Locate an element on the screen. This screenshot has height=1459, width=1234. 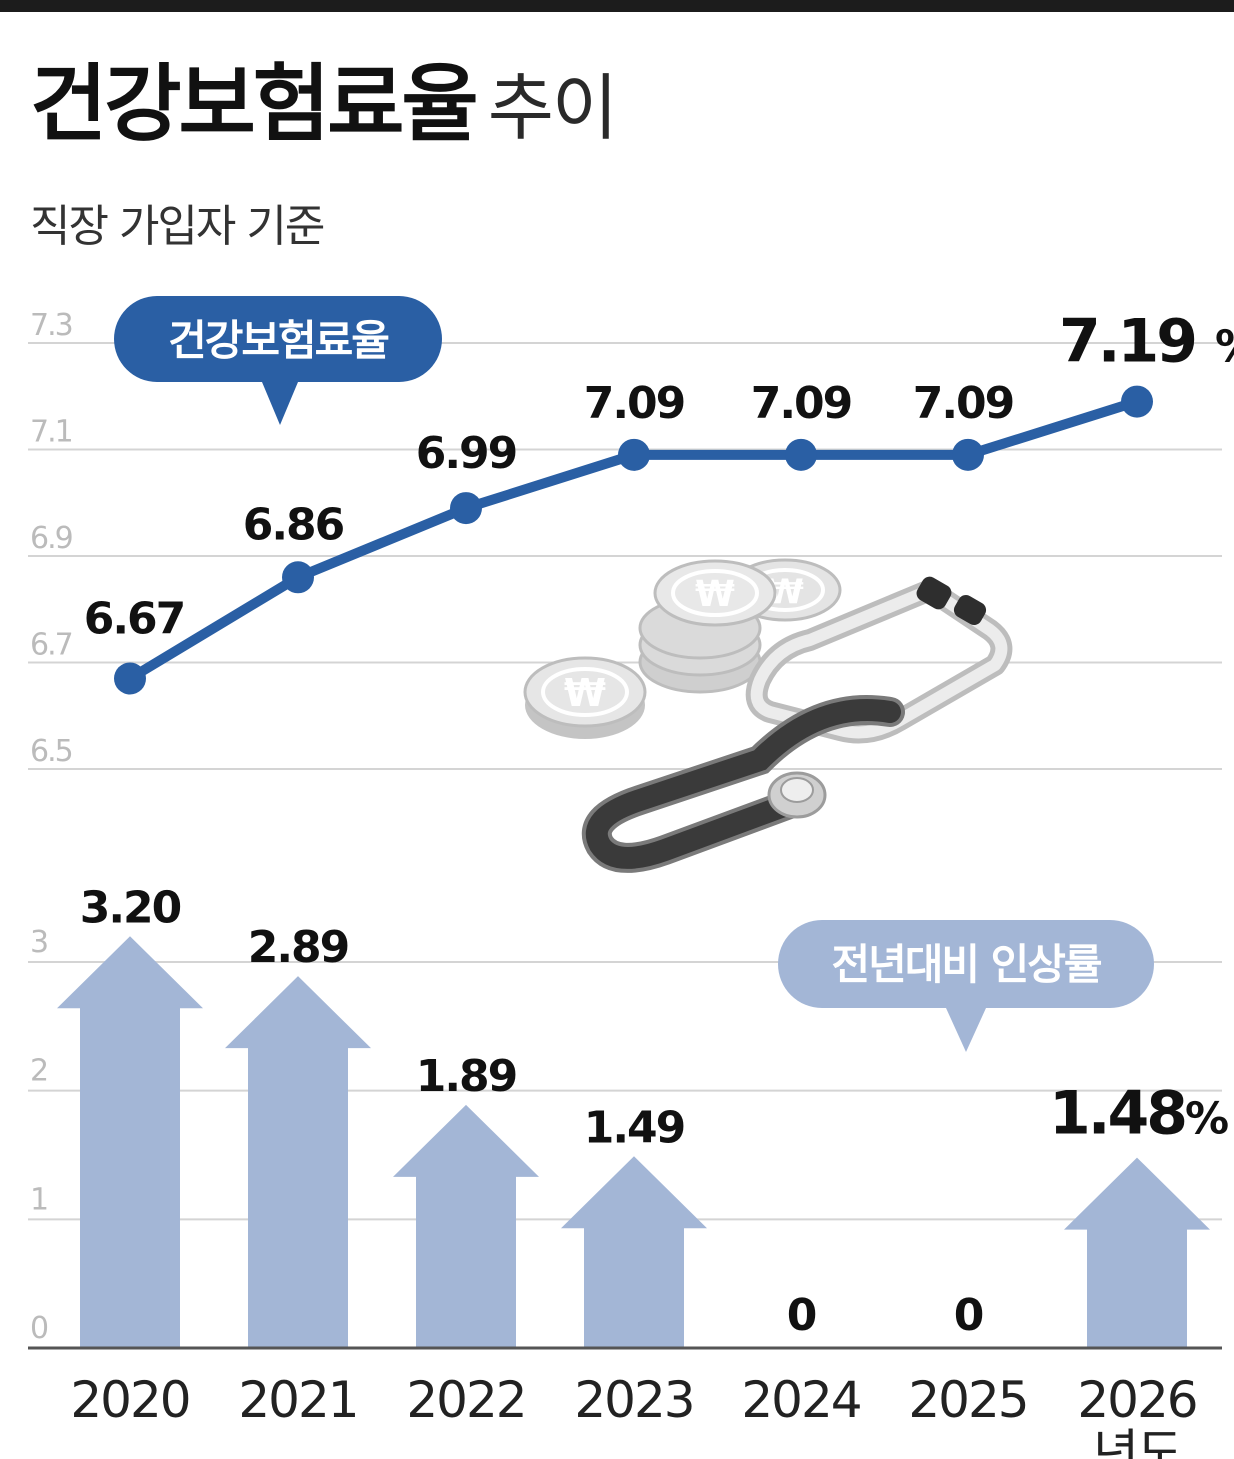
line-callout-text: 건강보험료율 is located at coordinates (278, 340).